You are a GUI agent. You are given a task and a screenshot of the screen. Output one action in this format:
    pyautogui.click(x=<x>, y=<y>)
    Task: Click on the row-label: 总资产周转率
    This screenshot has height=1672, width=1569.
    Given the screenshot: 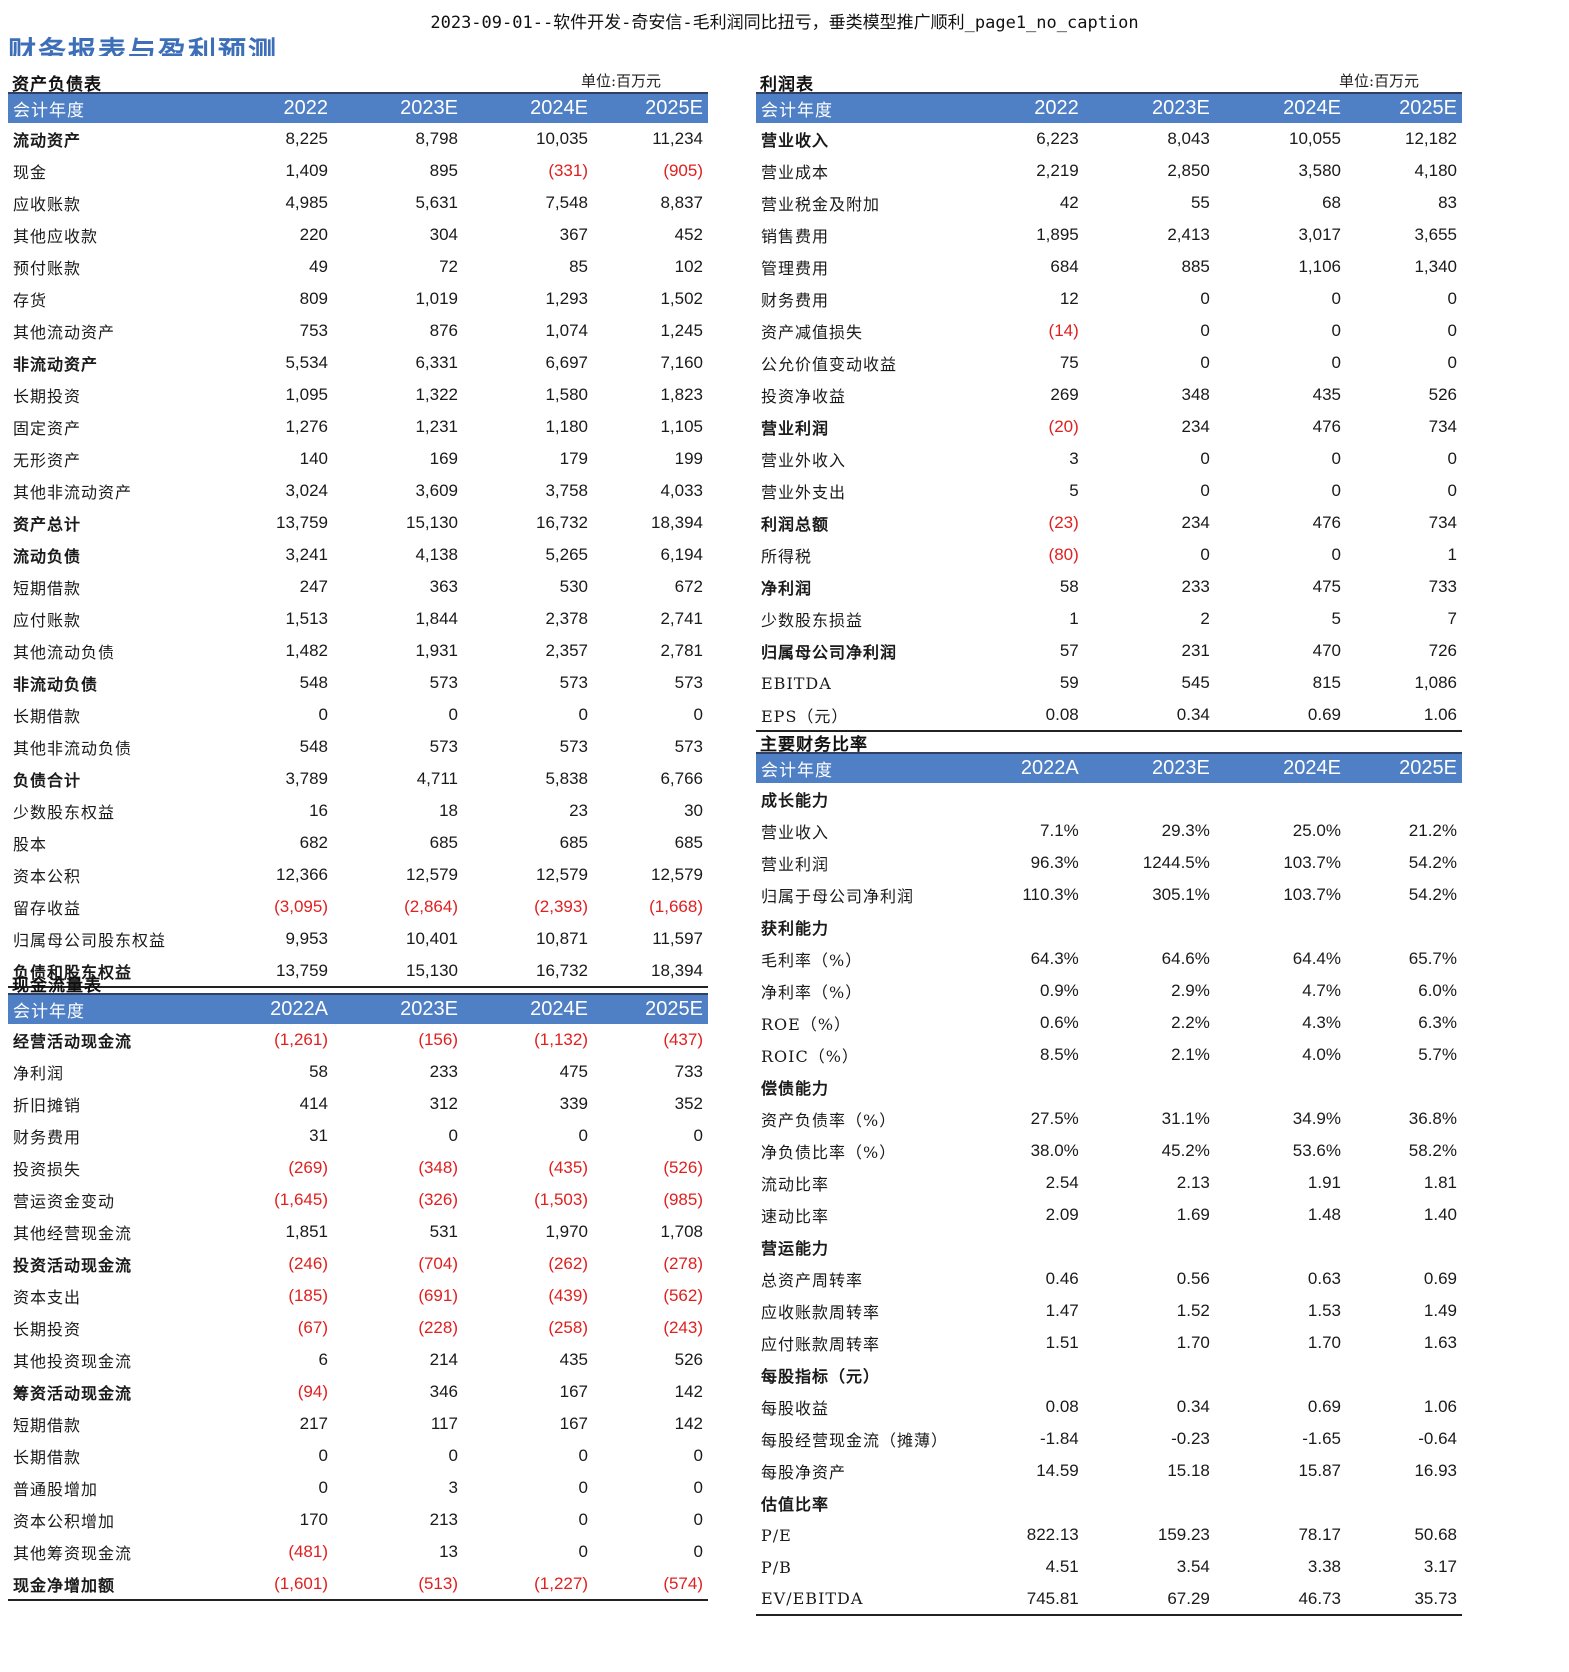 What is the action you would take?
    pyautogui.click(x=812, y=1280)
    